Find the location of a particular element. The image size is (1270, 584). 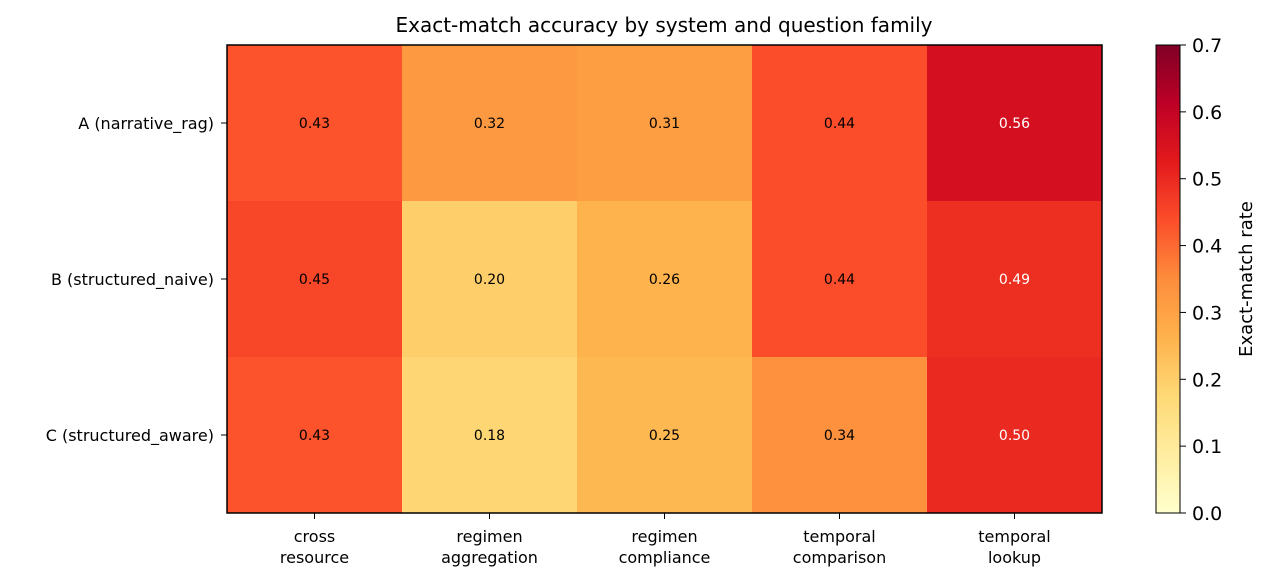

cell-value-label: 0.49 is located at coordinates (1014, 280).